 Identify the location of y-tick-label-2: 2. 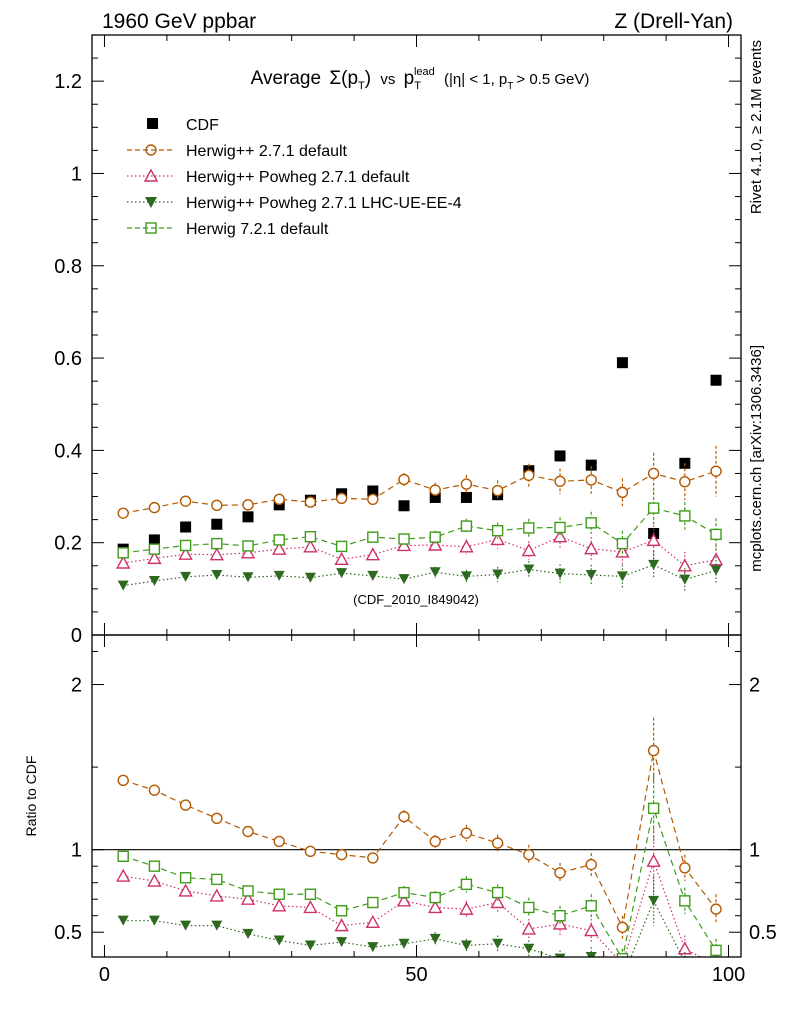
(76, 686).